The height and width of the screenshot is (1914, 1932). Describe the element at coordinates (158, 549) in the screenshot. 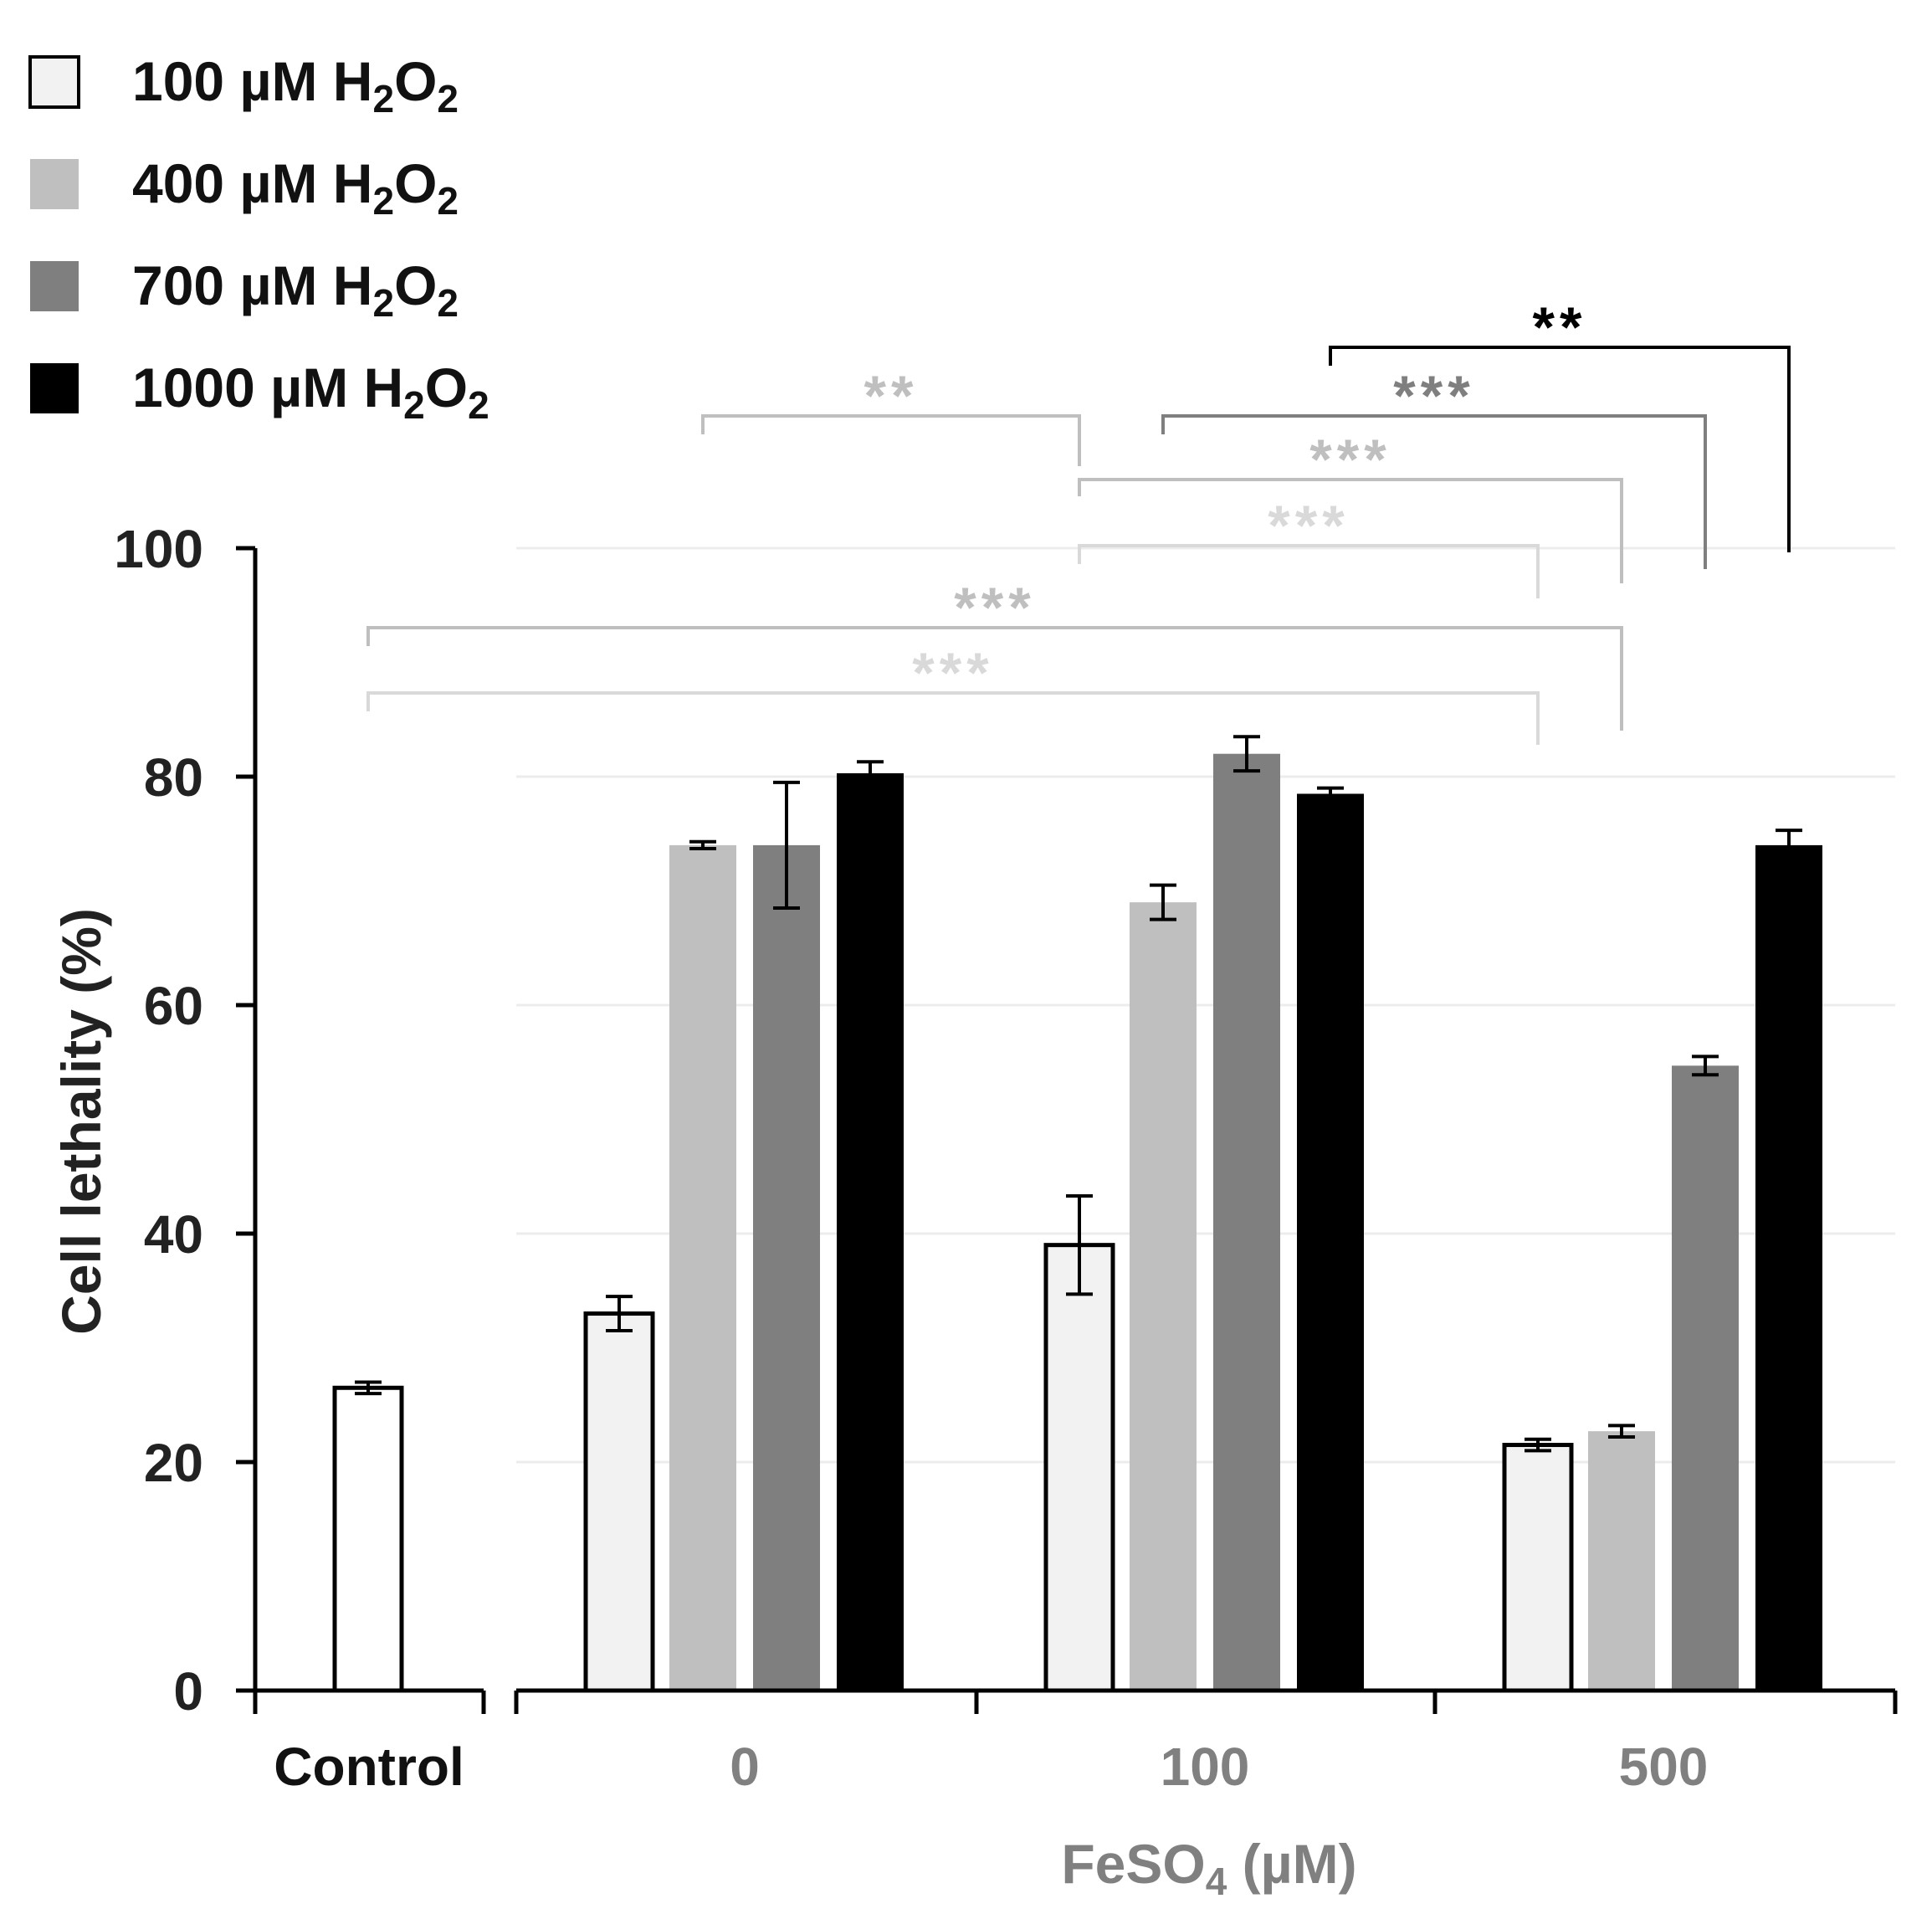

I see `y-tick-label: 100` at that location.